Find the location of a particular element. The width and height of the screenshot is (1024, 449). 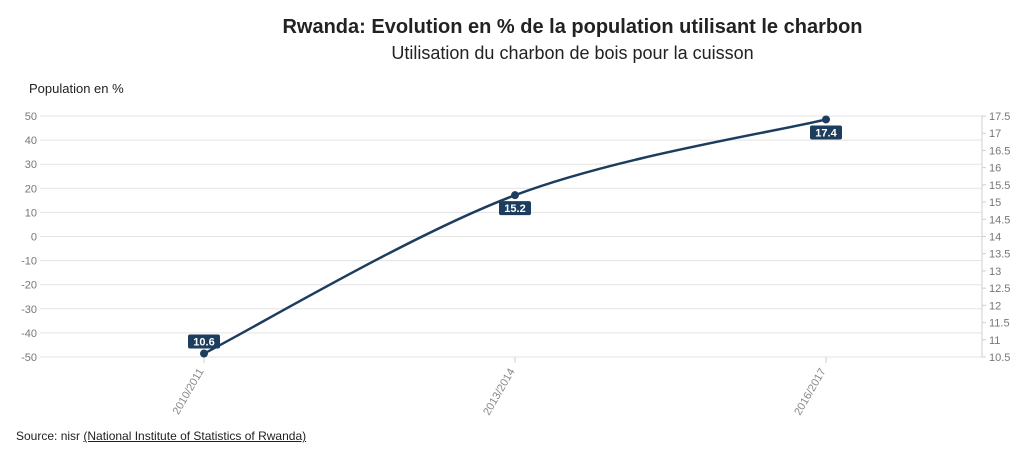

left-tick-label: 30 is located at coordinates (31, 165).